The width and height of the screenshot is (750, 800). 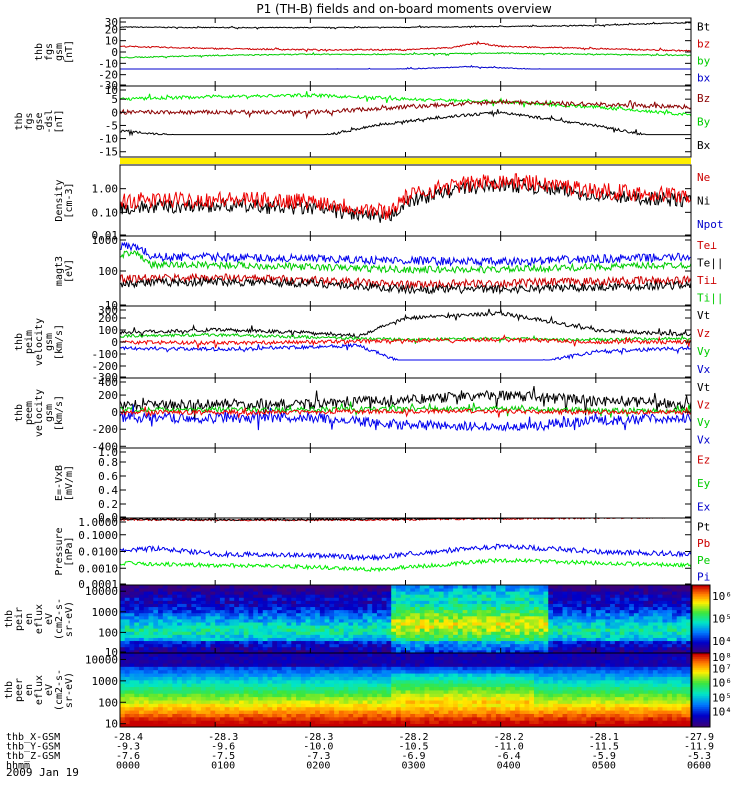 What do you see at coordinates (405, 281) in the screenshot?
I see `temperature-series-te` at bounding box center [405, 281].